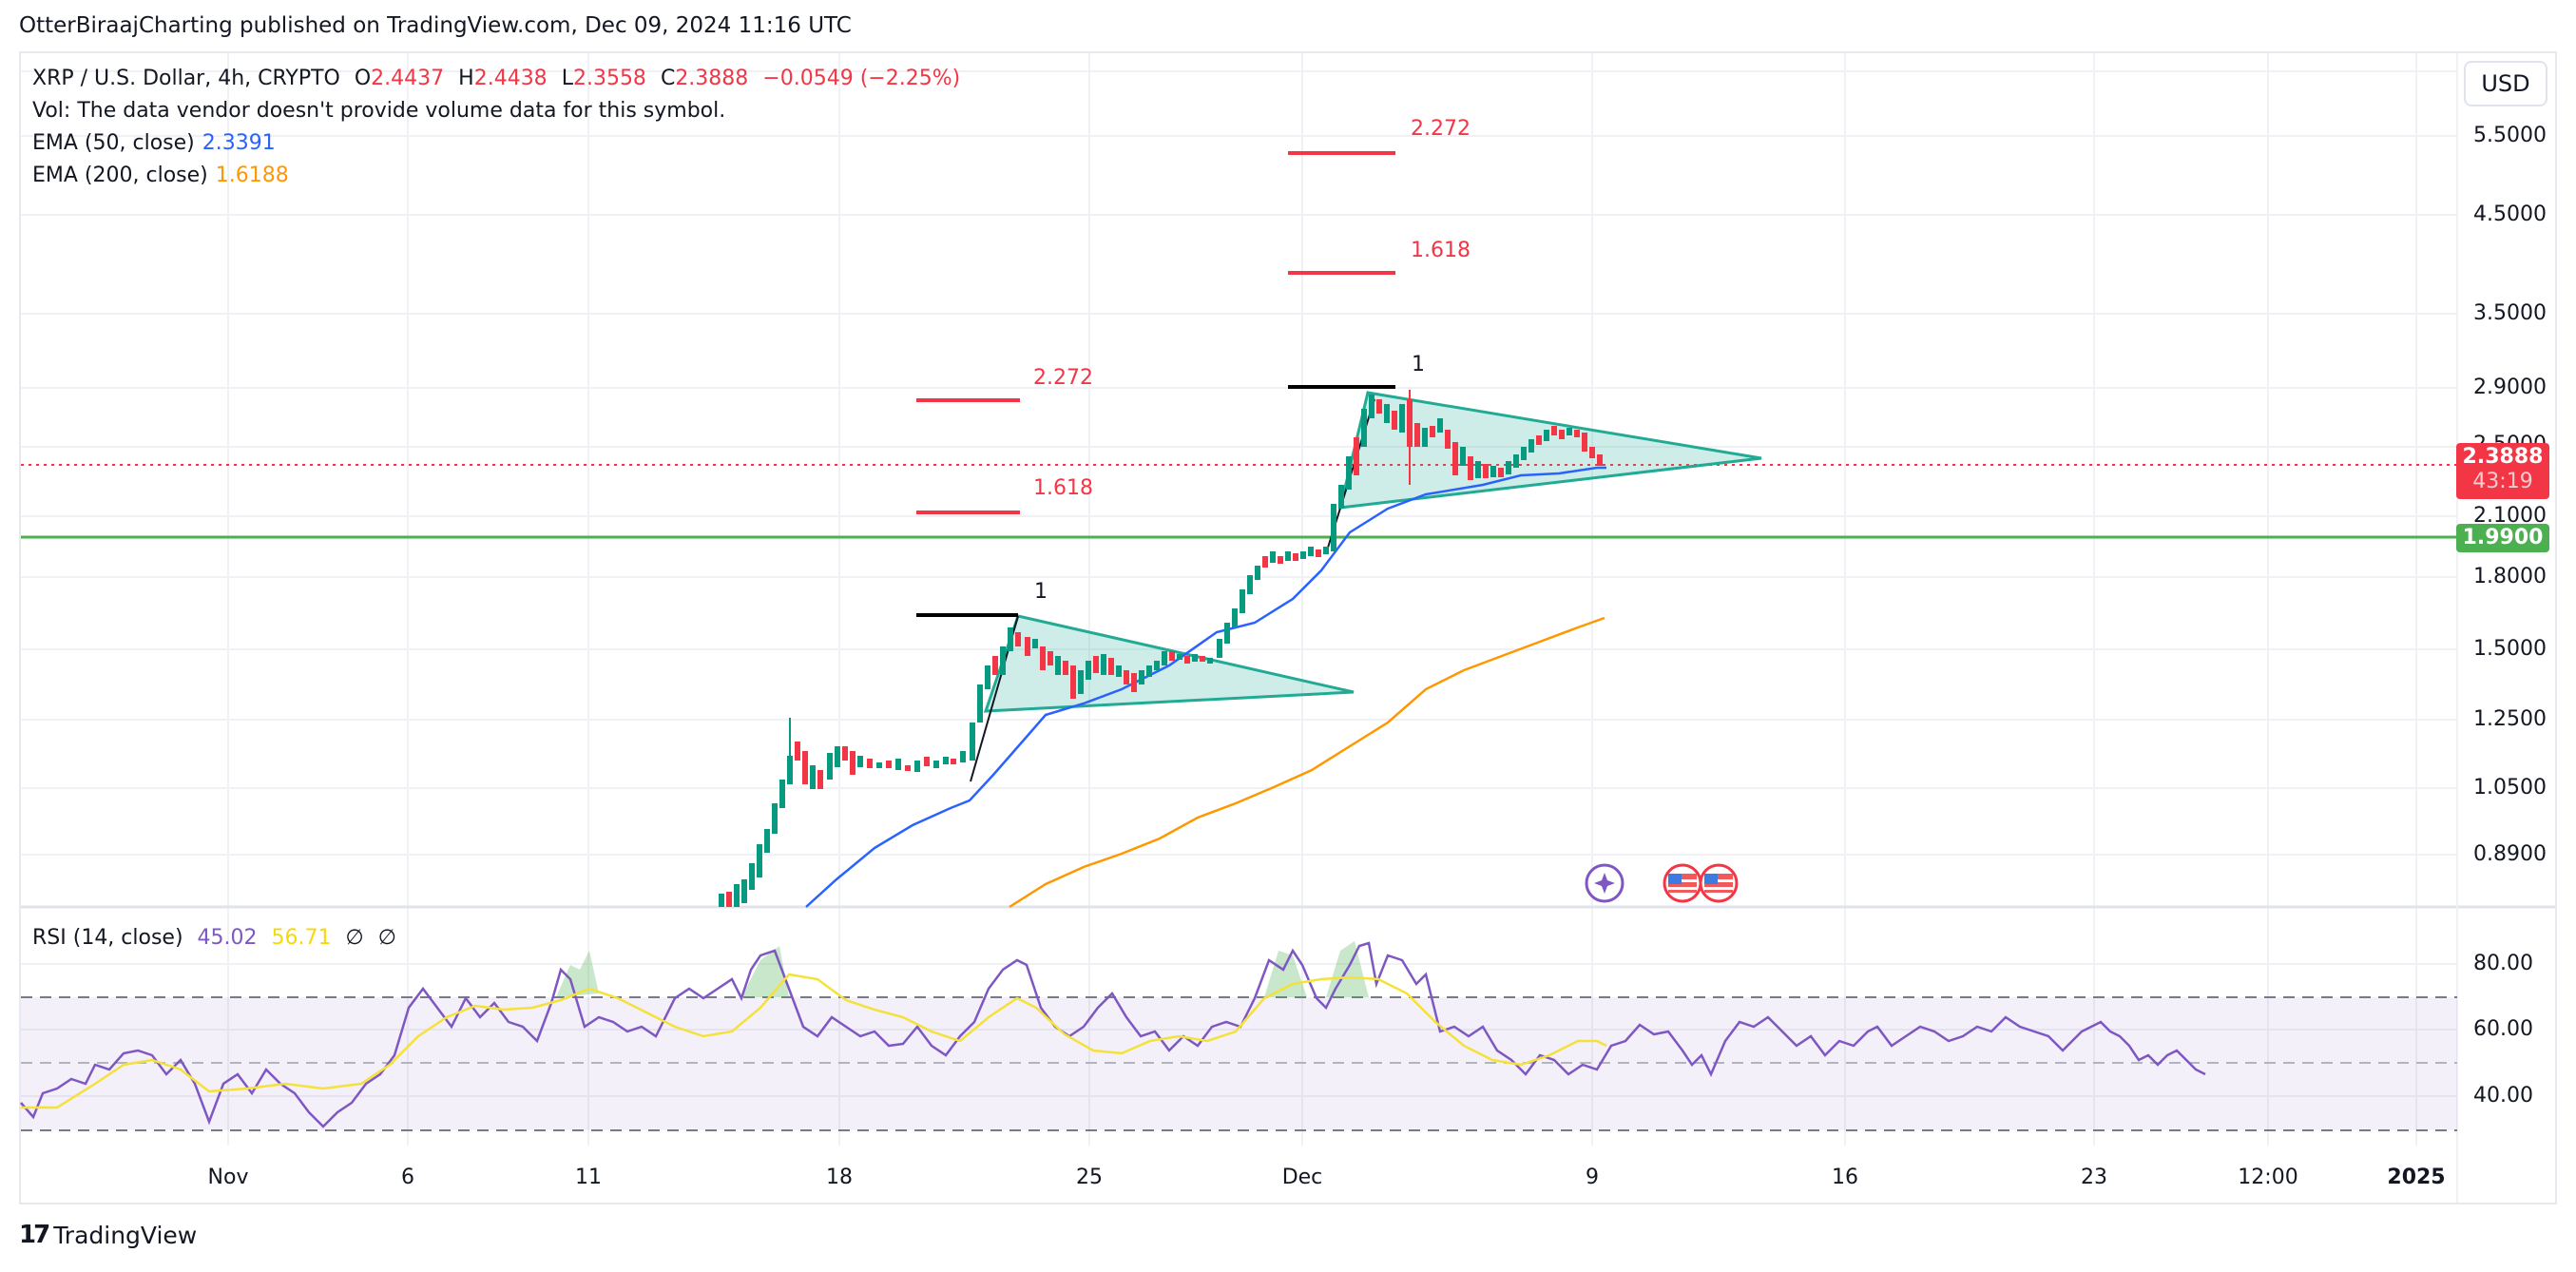 This screenshot has width=2576, height=1272. I want to click on candles, so click(1161, 648).